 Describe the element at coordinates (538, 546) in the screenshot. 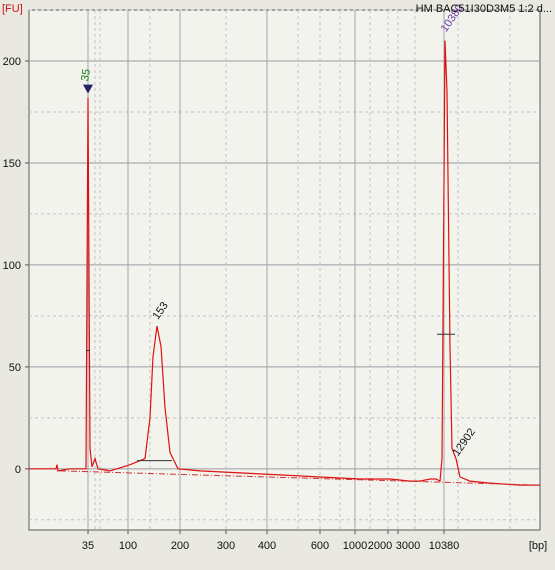

I see `x-axis-unit-label: [bp]` at that location.